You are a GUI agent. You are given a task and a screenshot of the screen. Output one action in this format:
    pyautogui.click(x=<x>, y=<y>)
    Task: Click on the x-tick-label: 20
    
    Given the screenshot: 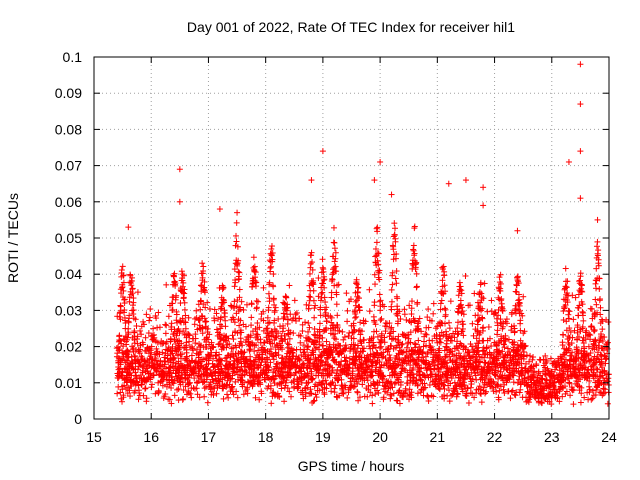 What is the action you would take?
    pyautogui.click(x=380, y=437)
    